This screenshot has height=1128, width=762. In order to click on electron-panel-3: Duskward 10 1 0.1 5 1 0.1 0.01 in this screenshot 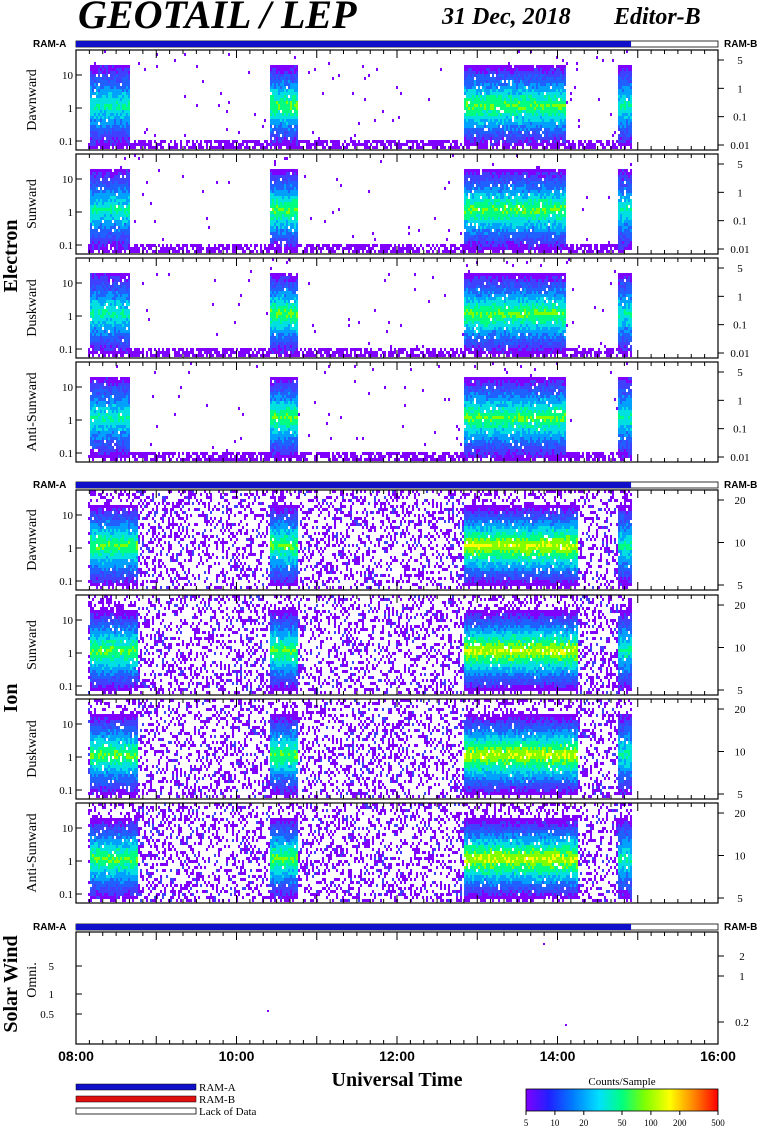, I will do `click(387, 308)`.